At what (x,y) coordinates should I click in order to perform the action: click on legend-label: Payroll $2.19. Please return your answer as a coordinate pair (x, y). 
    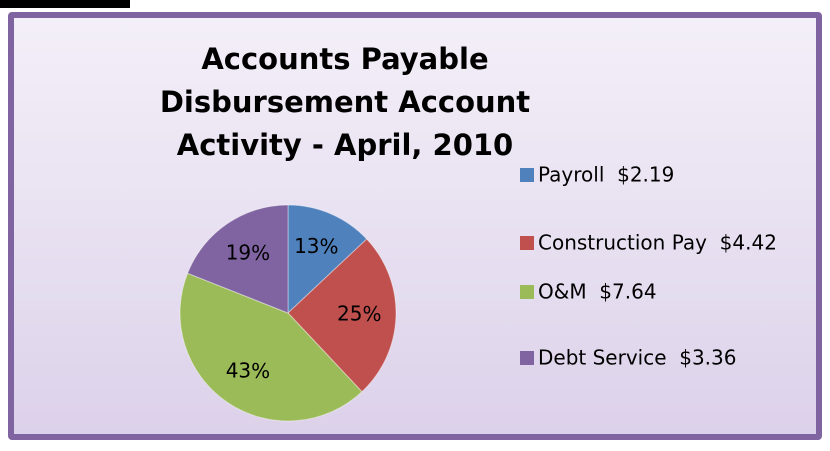
    Looking at the image, I should click on (606, 175).